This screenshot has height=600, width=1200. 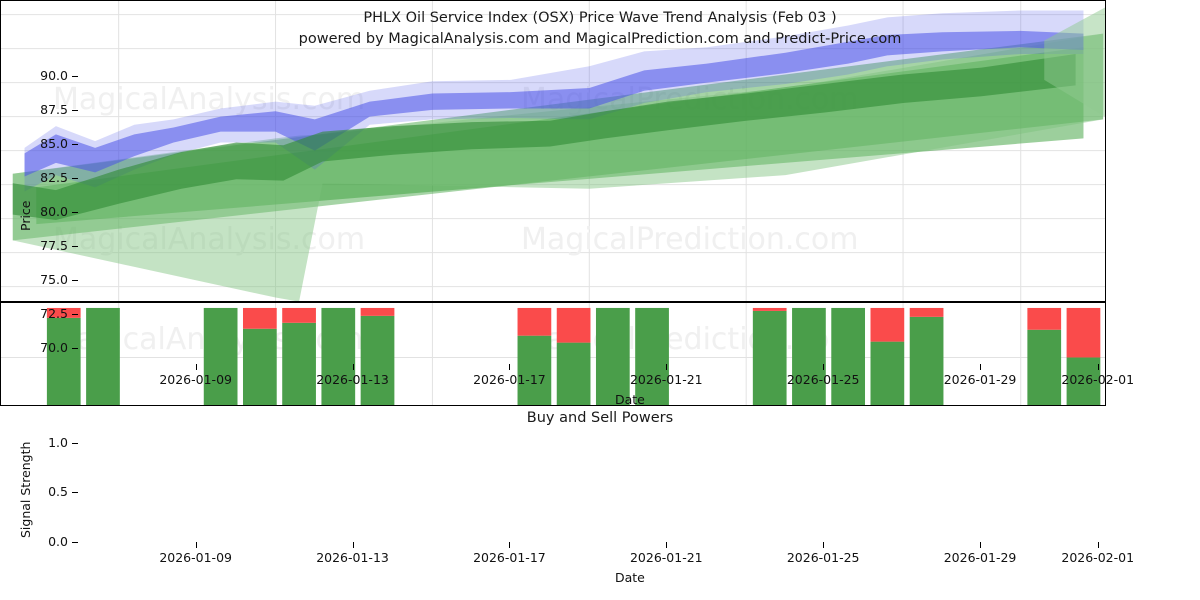 What do you see at coordinates (58, 442) in the screenshot?
I see `signal-ytick-label: 1.0` at bounding box center [58, 442].